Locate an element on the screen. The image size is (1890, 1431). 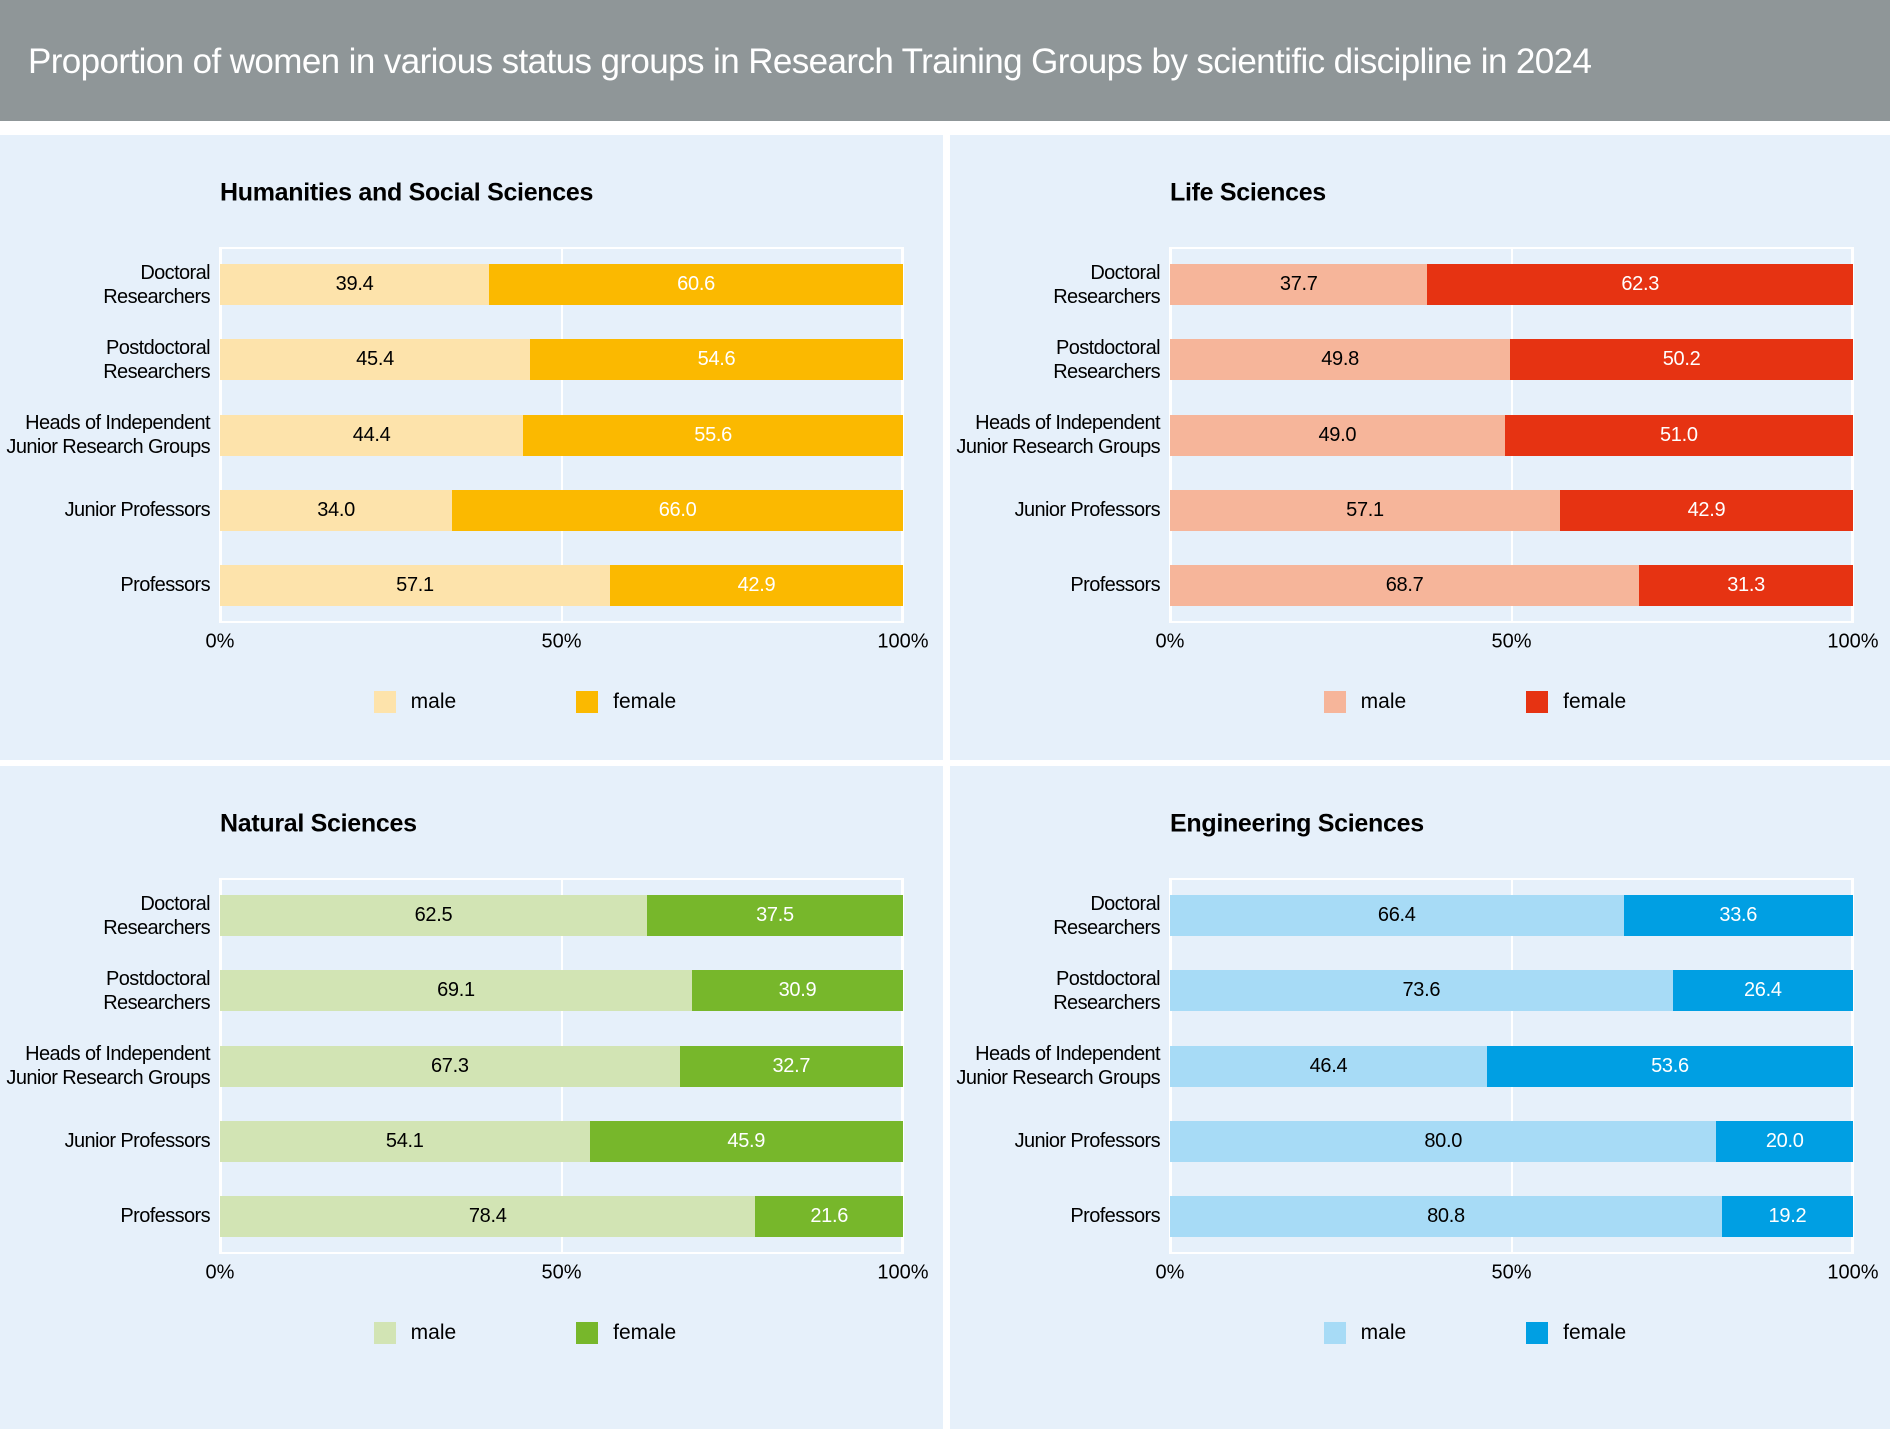
bar-segment: 33.6 is located at coordinates (1738, 916).